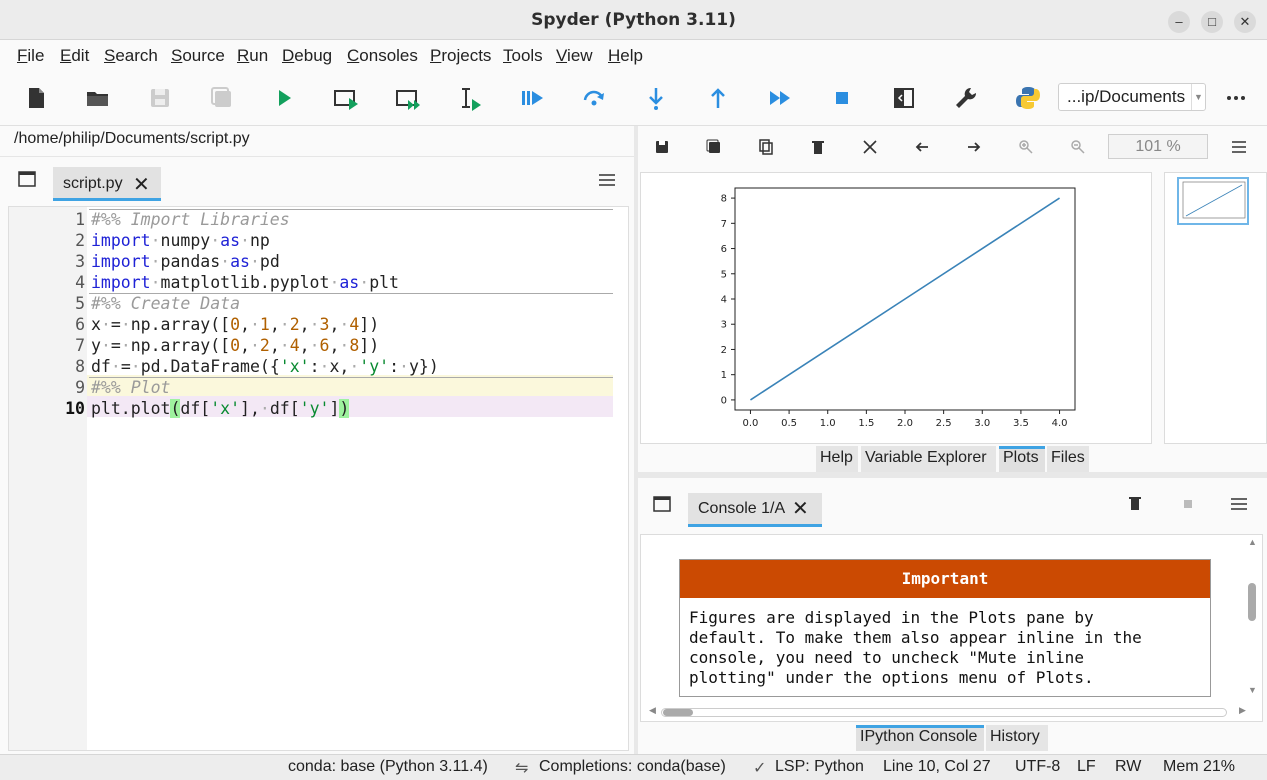 The width and height of the screenshot is (1267, 780). I want to click on zoom-out-icon, so click(1078, 147).